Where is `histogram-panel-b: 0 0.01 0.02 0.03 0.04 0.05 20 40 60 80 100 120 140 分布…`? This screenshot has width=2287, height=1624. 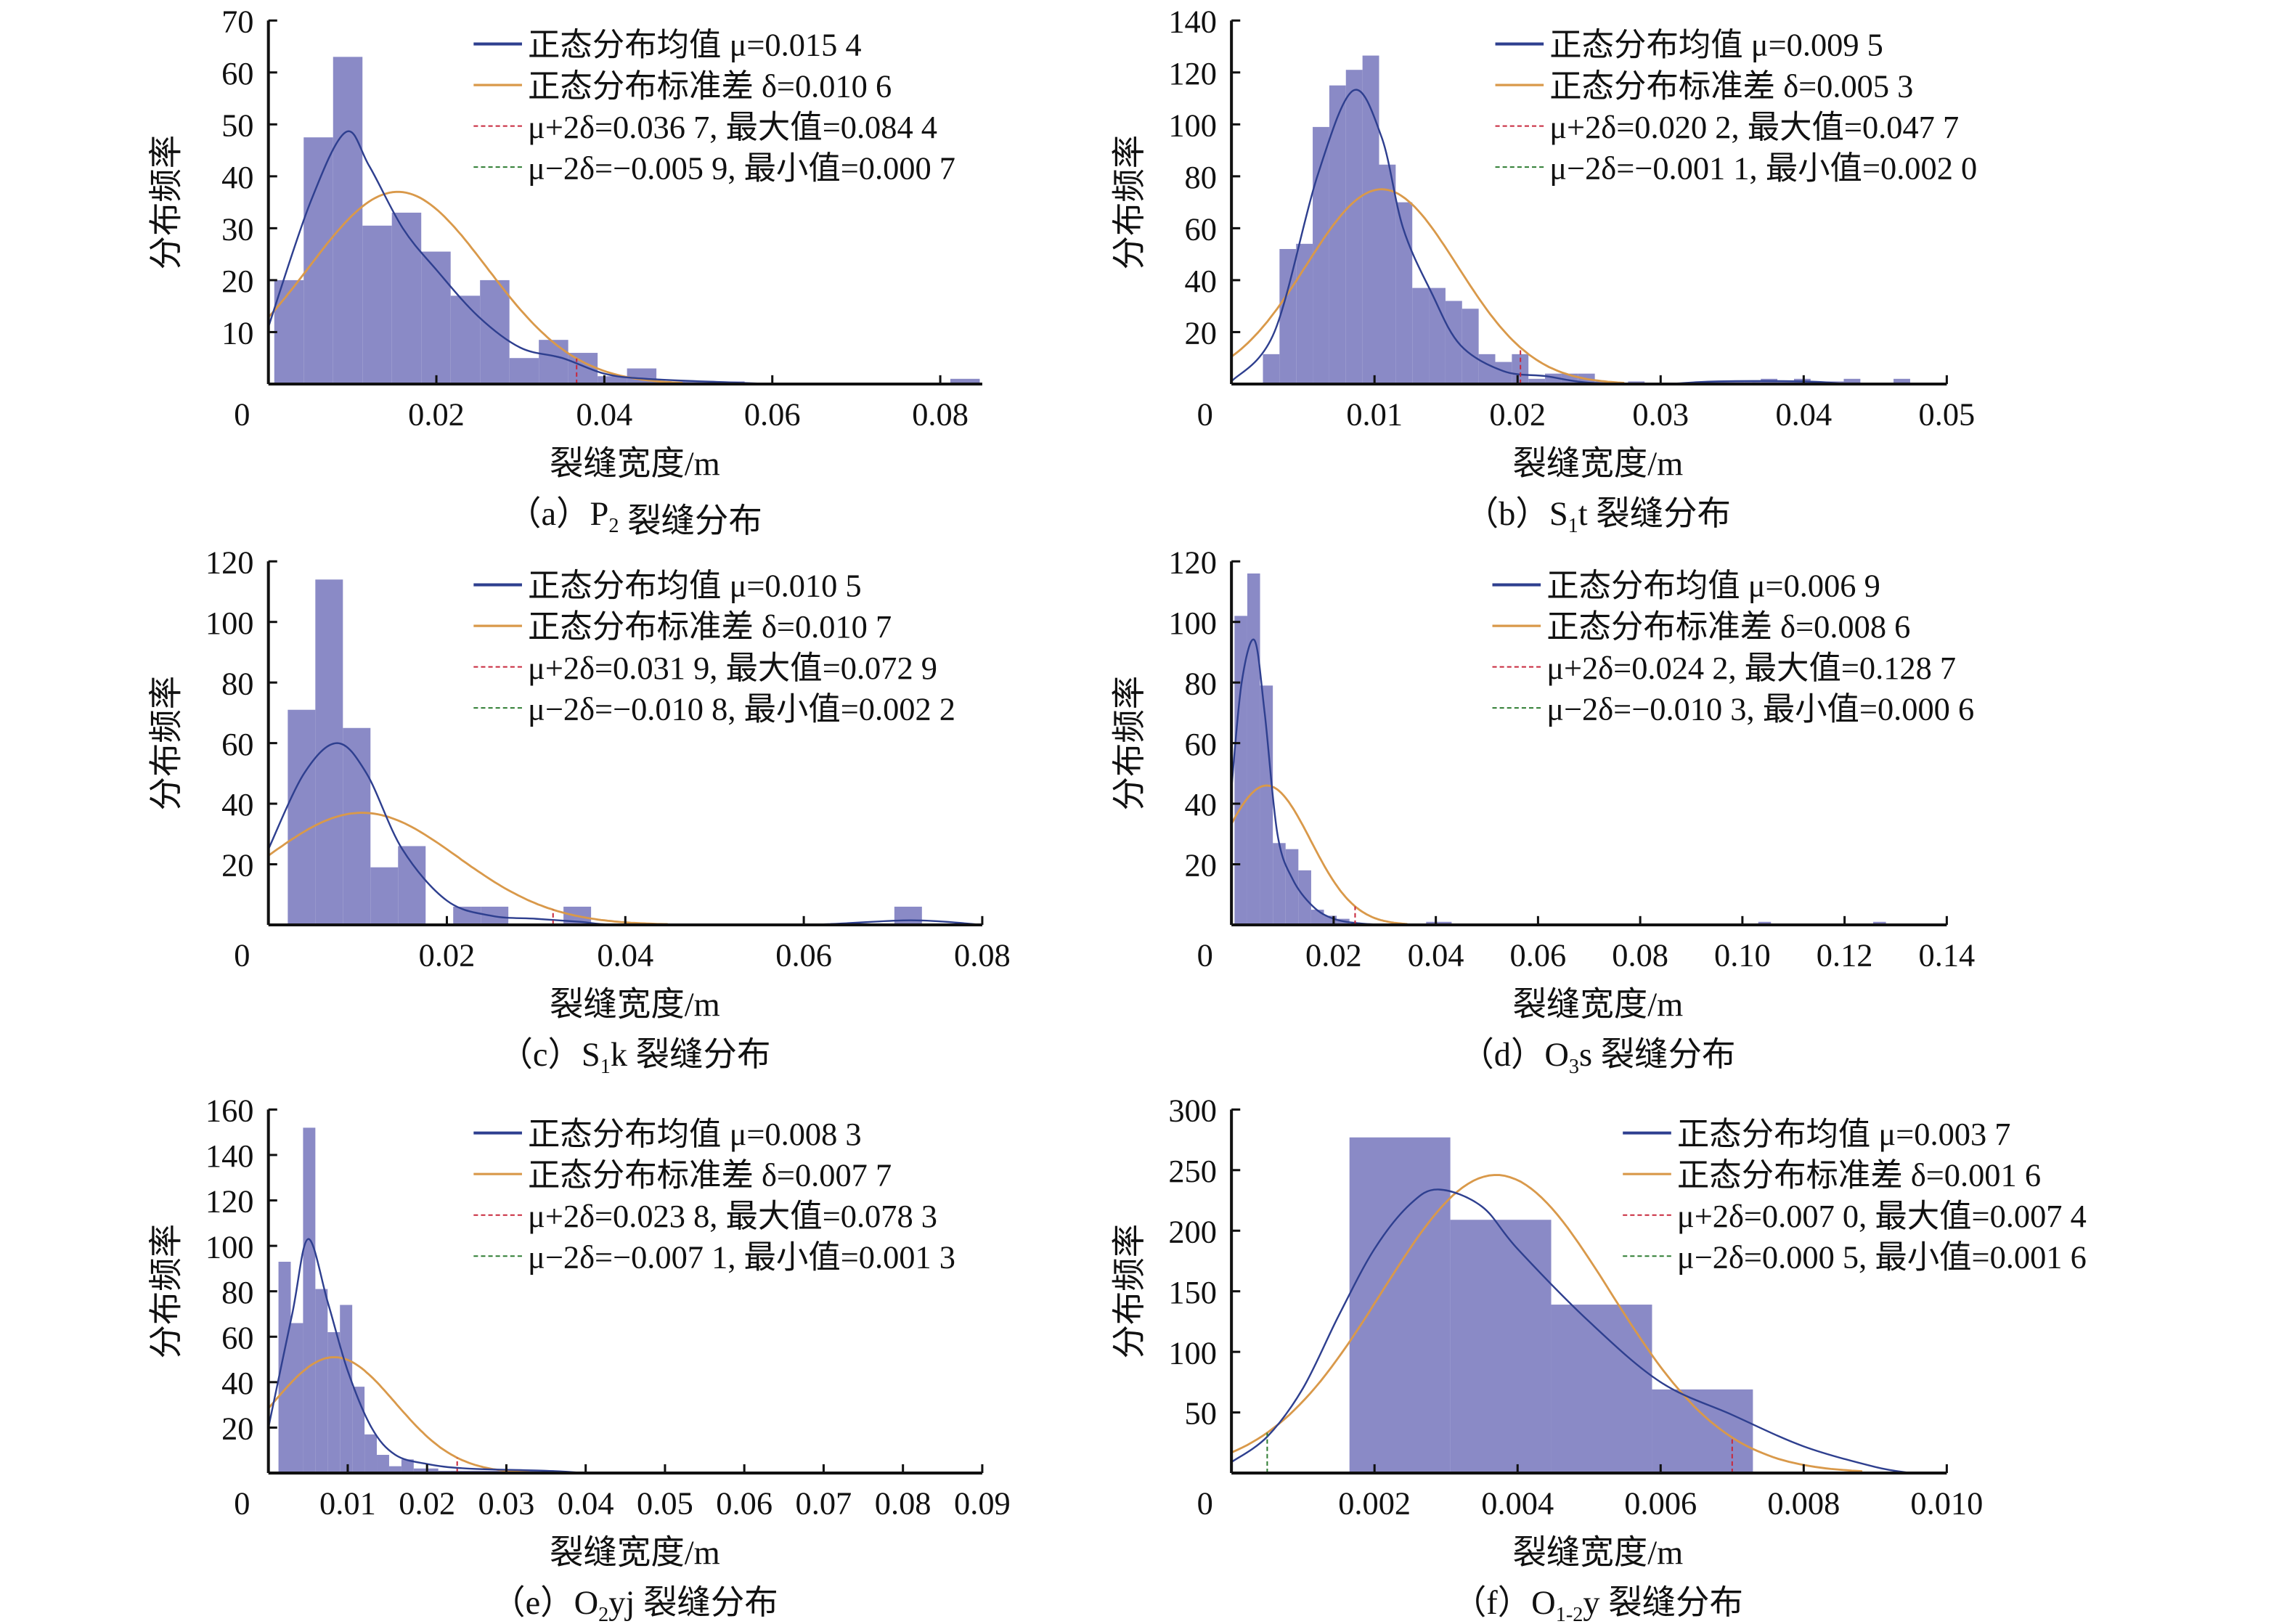 histogram-panel-b: 0 0.01 0.02 0.03 0.04 0.05 20 40 60 80 100 120 140 分布… is located at coordinates (1544, 270).